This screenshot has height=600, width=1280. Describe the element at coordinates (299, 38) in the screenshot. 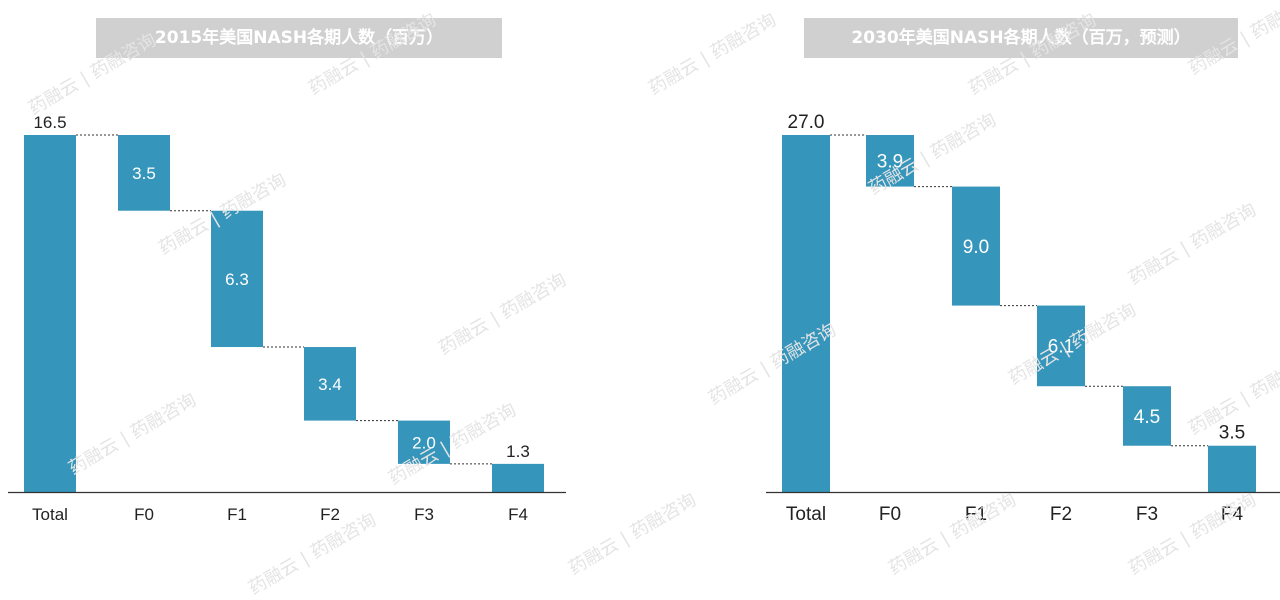

I see `chart-title: 2015年美国NASH各期人数（百万）` at that location.